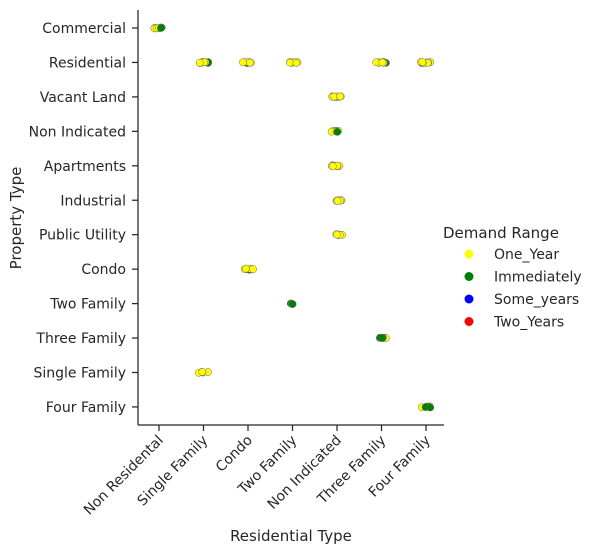  Describe the element at coordinates (292, 303) in the screenshot. I see `point-immediately-two-family-two-family` at that location.